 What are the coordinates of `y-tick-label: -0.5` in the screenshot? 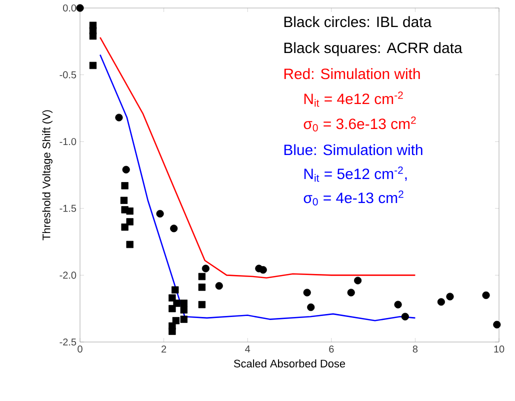 It's located at (68, 74).